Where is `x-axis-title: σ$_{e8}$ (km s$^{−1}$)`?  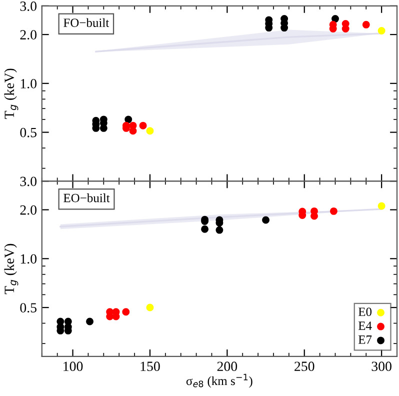 x-axis-title: σ$_{e8}$ (km s$^{−1}$) is located at coordinates (219, 381).